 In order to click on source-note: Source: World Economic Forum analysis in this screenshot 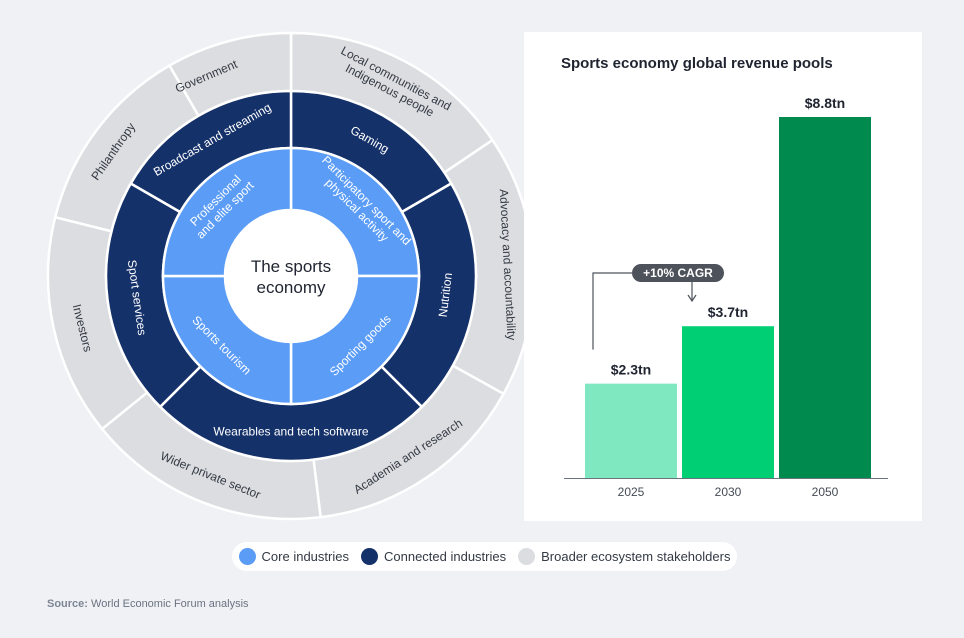, I will do `click(148, 604)`.